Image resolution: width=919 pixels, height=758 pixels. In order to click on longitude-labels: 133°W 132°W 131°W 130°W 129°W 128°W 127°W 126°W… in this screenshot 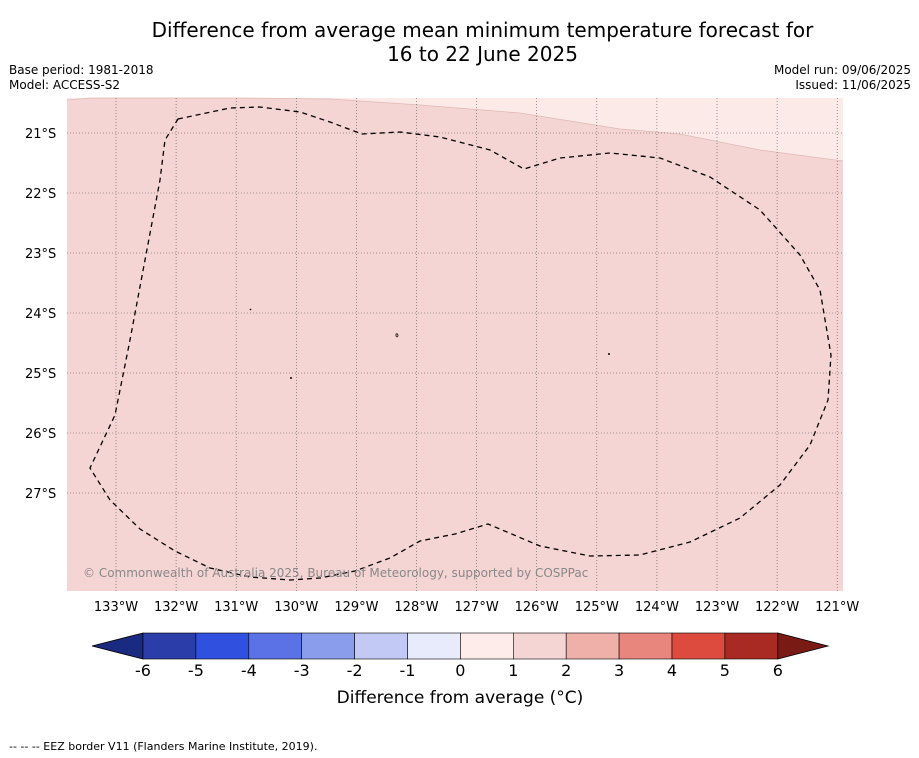, I will do `click(477, 607)`.